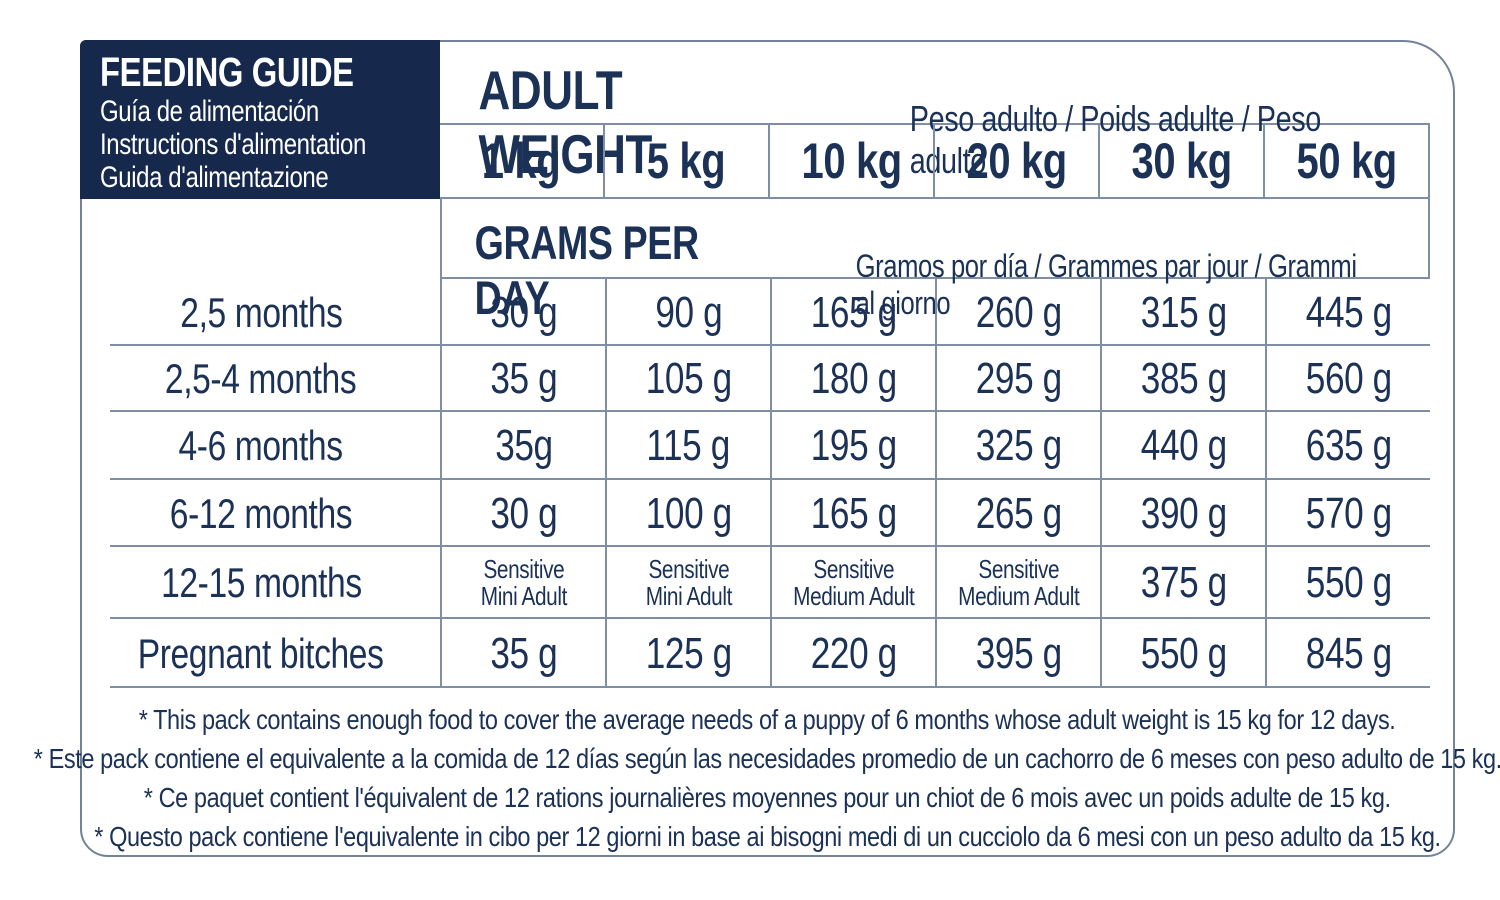 The width and height of the screenshot is (1500, 900). Describe the element at coordinates (687, 379) in the screenshot. I see `table-cell: 105 g` at that location.